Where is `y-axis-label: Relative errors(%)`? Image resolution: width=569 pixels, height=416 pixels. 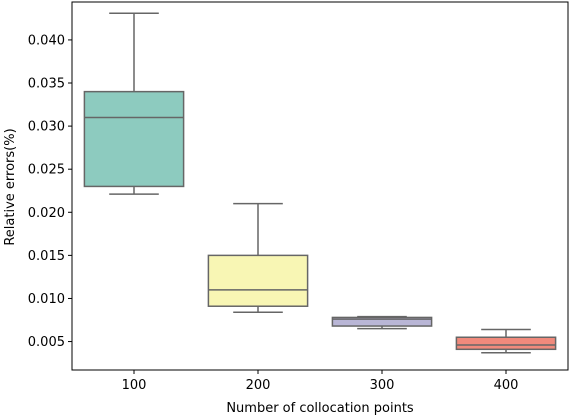
y-axis-label: Relative errors(%) is located at coordinates (10, 186).